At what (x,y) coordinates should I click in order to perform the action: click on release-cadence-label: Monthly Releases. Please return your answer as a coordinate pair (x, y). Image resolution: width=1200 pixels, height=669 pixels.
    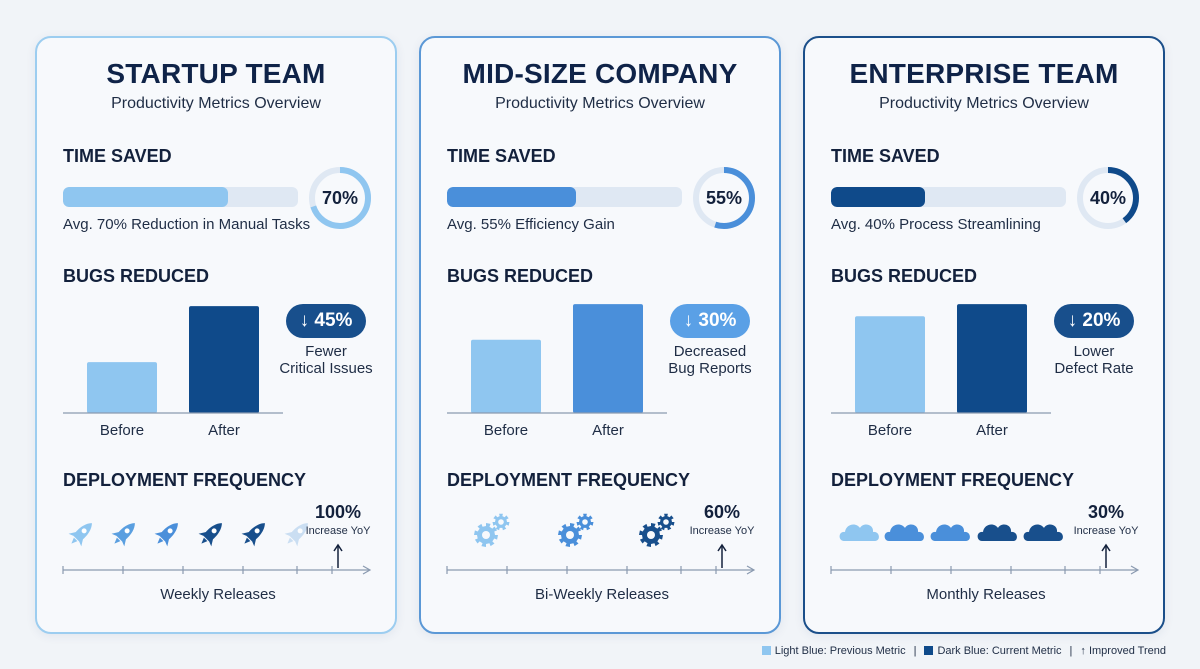
    Looking at the image, I should click on (986, 594).